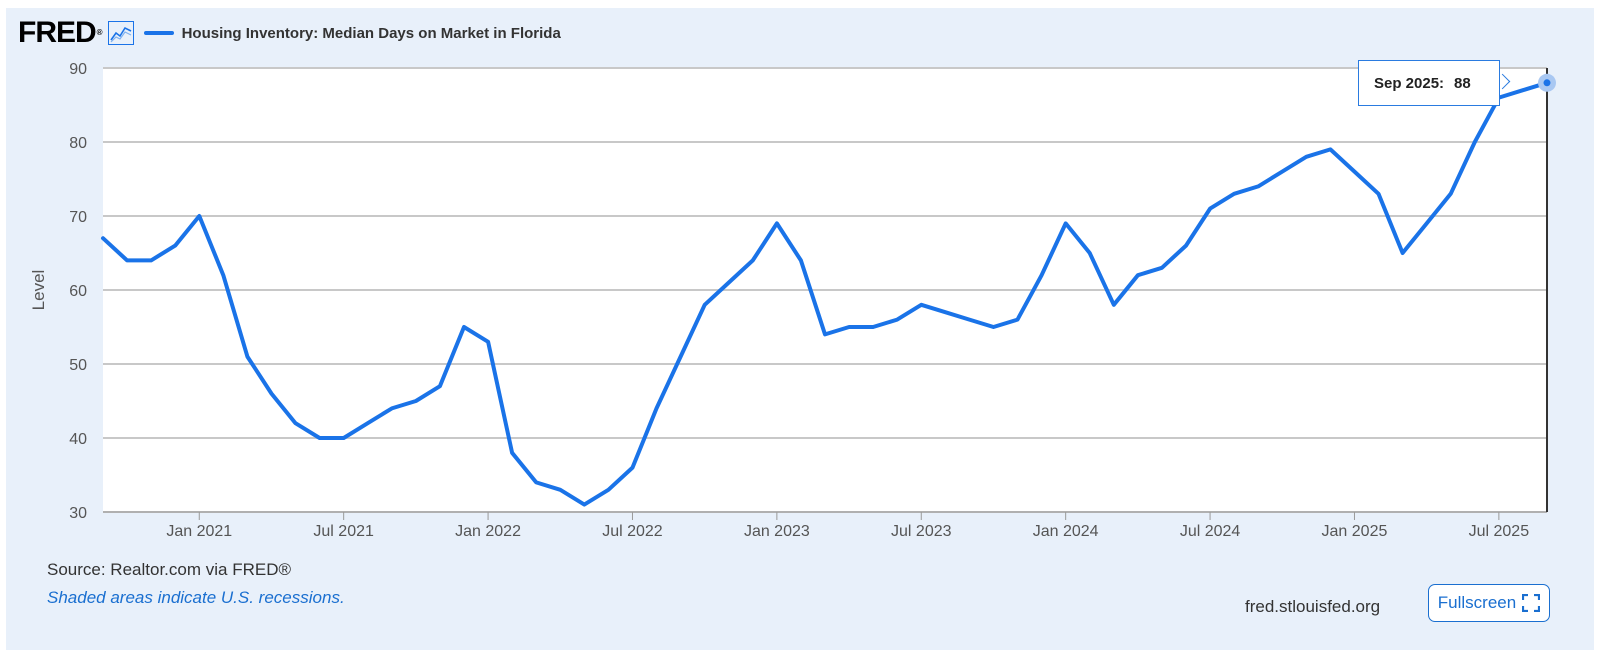 This screenshot has width=1600, height=658. Describe the element at coordinates (196, 597) in the screenshot. I see `recession-note-link: Shaded areas indicate U.S. recessions.` at that location.